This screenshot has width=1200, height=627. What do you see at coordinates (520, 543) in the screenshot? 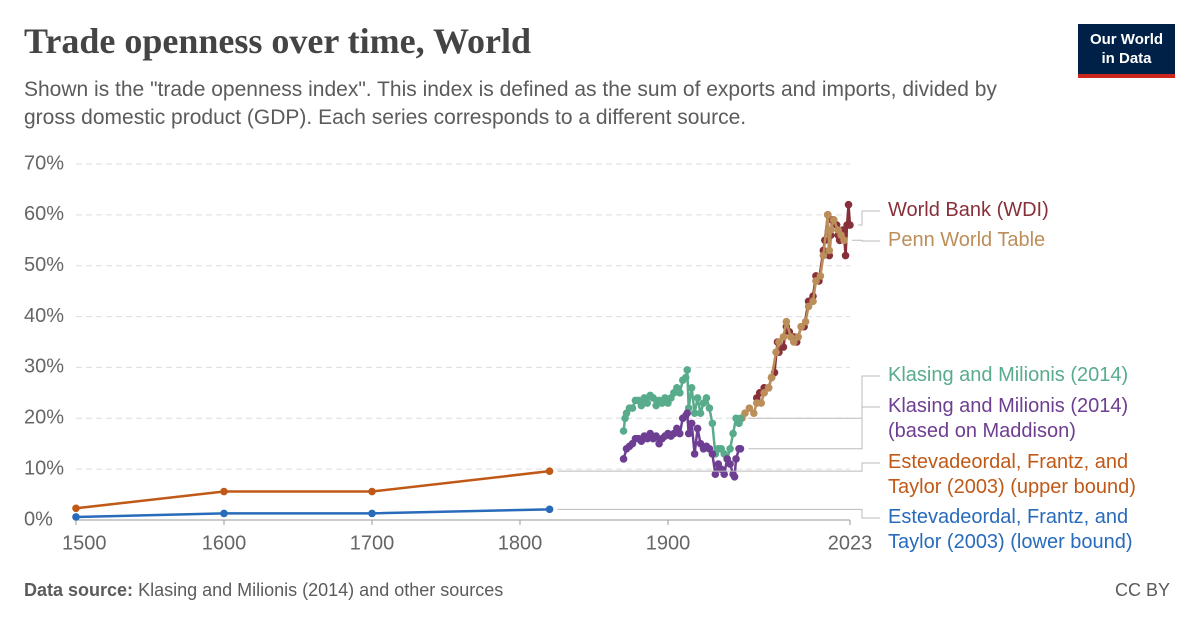
I see `x-tick-label: 1800` at bounding box center [520, 543].